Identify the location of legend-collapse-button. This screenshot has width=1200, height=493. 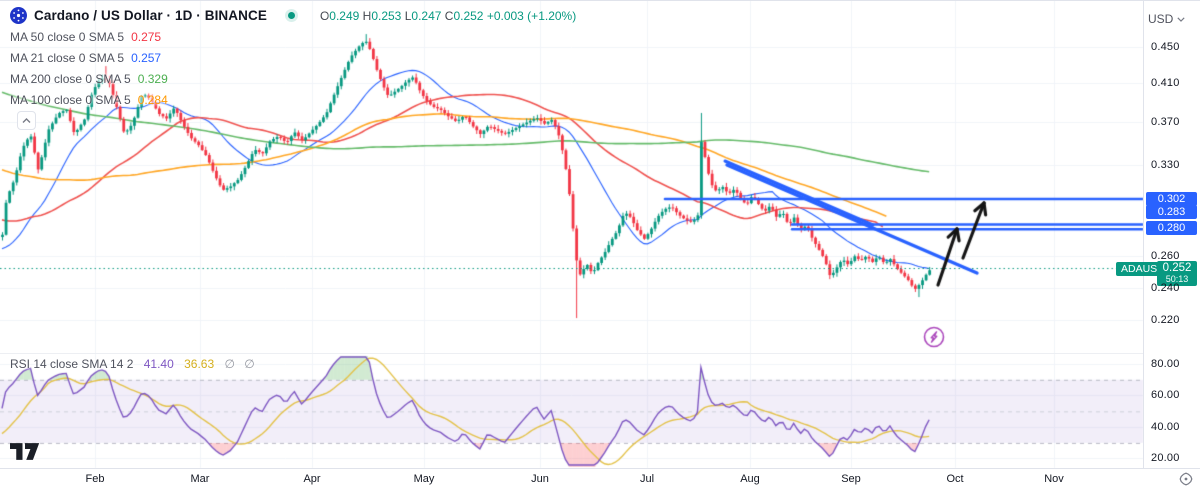
(26, 120).